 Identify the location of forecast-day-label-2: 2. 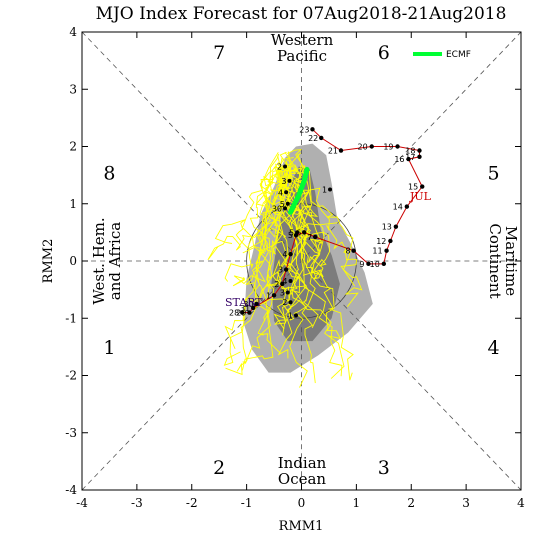
(279, 167).